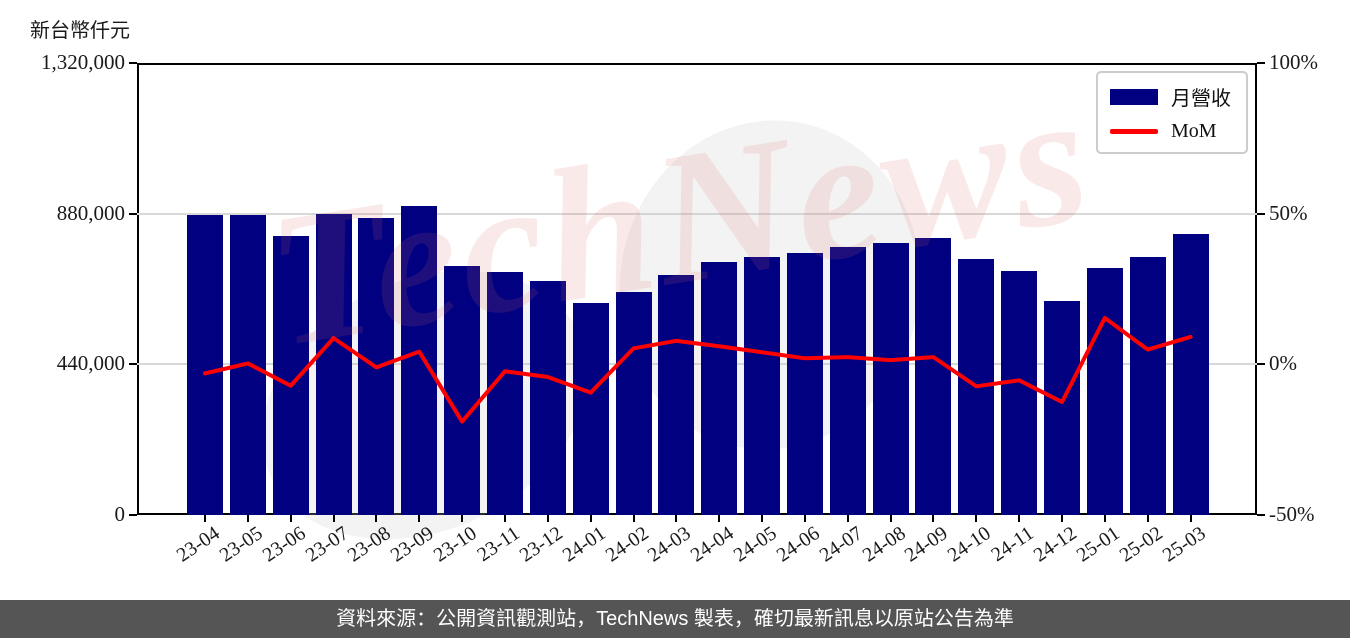  What do you see at coordinates (90, 212) in the screenshot?
I see `left-tick-880,000: 880,000` at bounding box center [90, 212].